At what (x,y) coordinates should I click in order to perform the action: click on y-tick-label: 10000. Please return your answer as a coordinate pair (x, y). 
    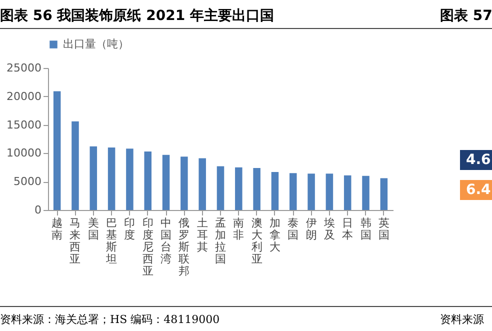
    Looking at the image, I should click on (24, 153).